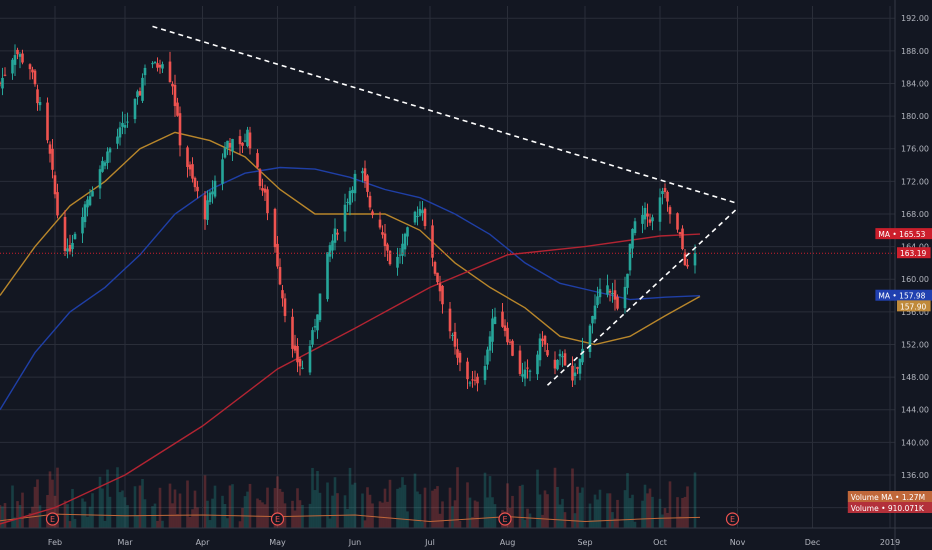 Image resolution: width=932 pixels, height=550 pixels. What do you see at coordinates (915, 410) in the screenshot?
I see `y-tick-label: 144.00` at bounding box center [915, 410].